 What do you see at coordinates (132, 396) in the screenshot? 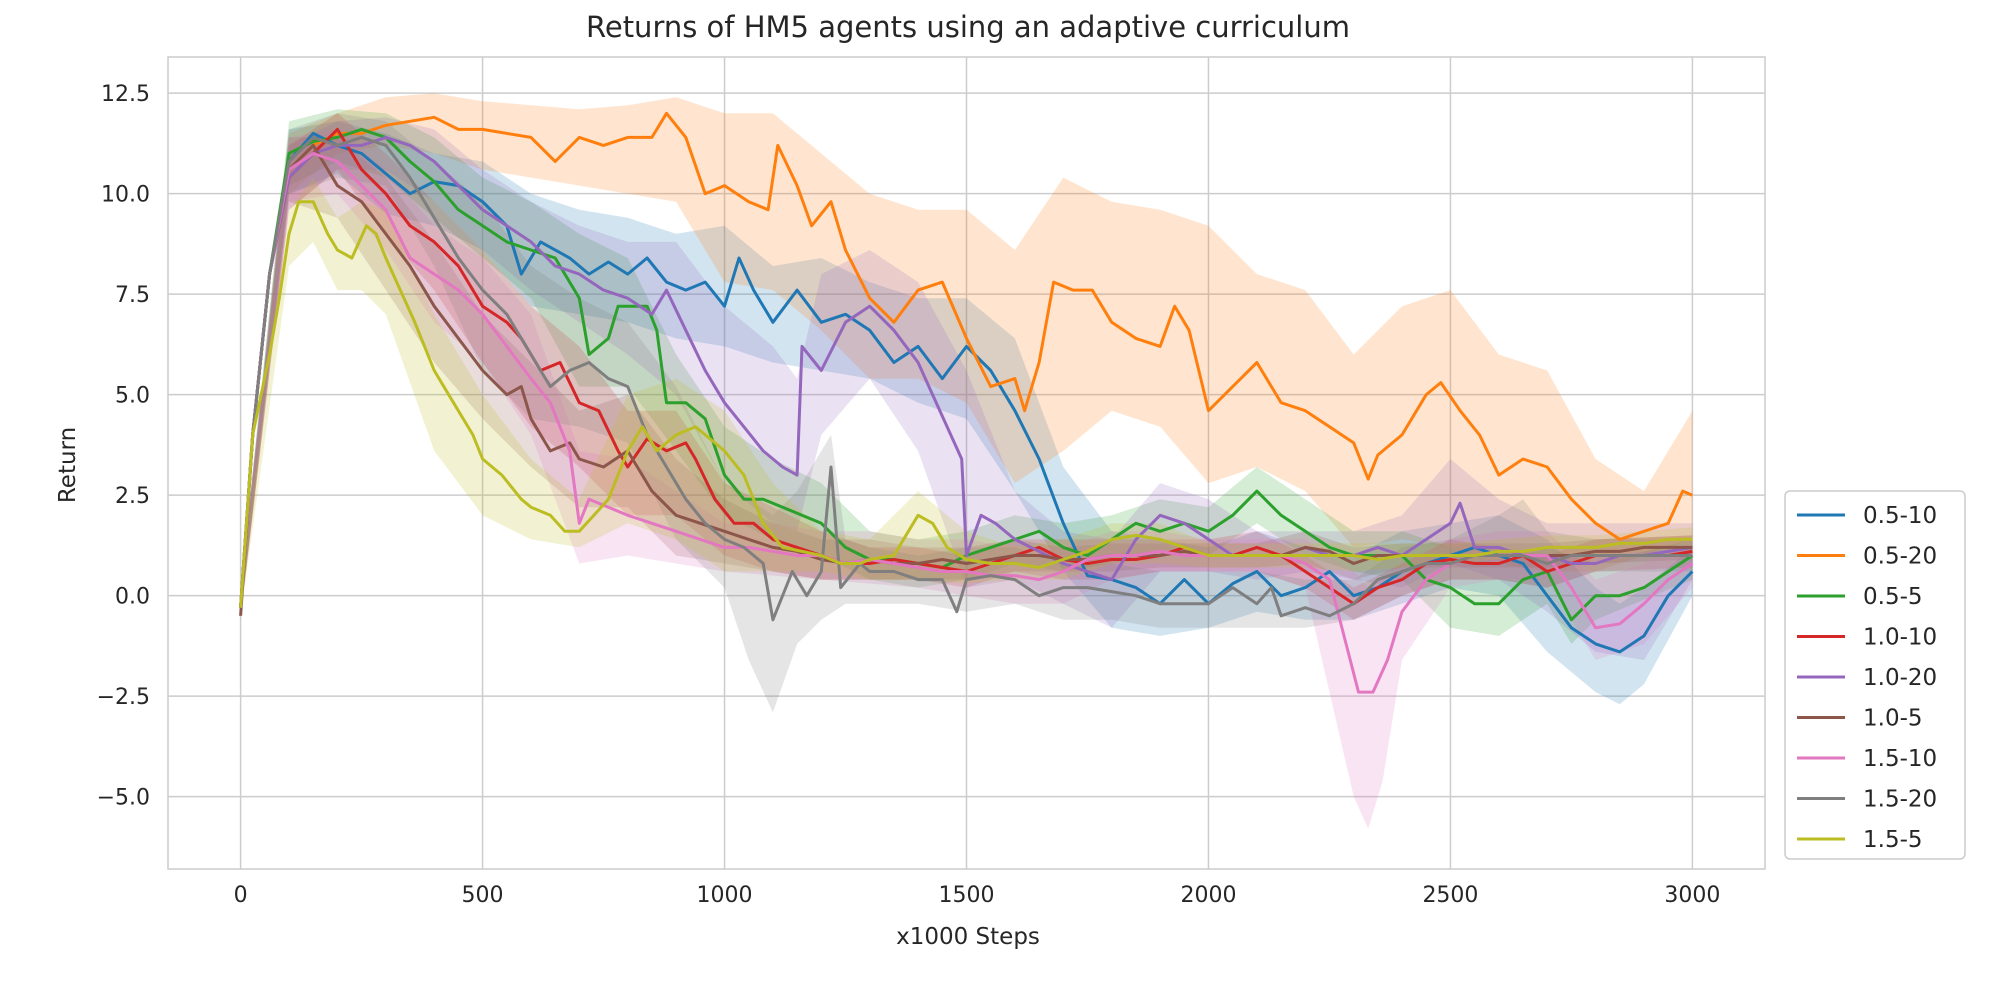
I see `y-tick-label: 5.0` at bounding box center [132, 396].